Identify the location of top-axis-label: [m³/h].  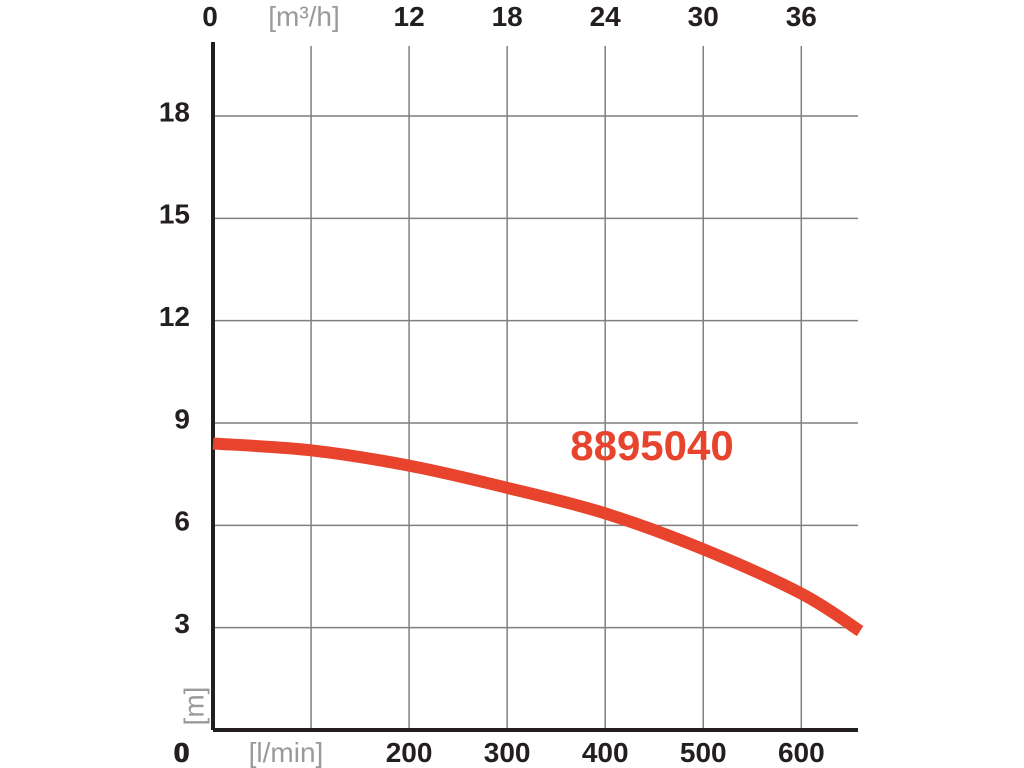
(304, 16).